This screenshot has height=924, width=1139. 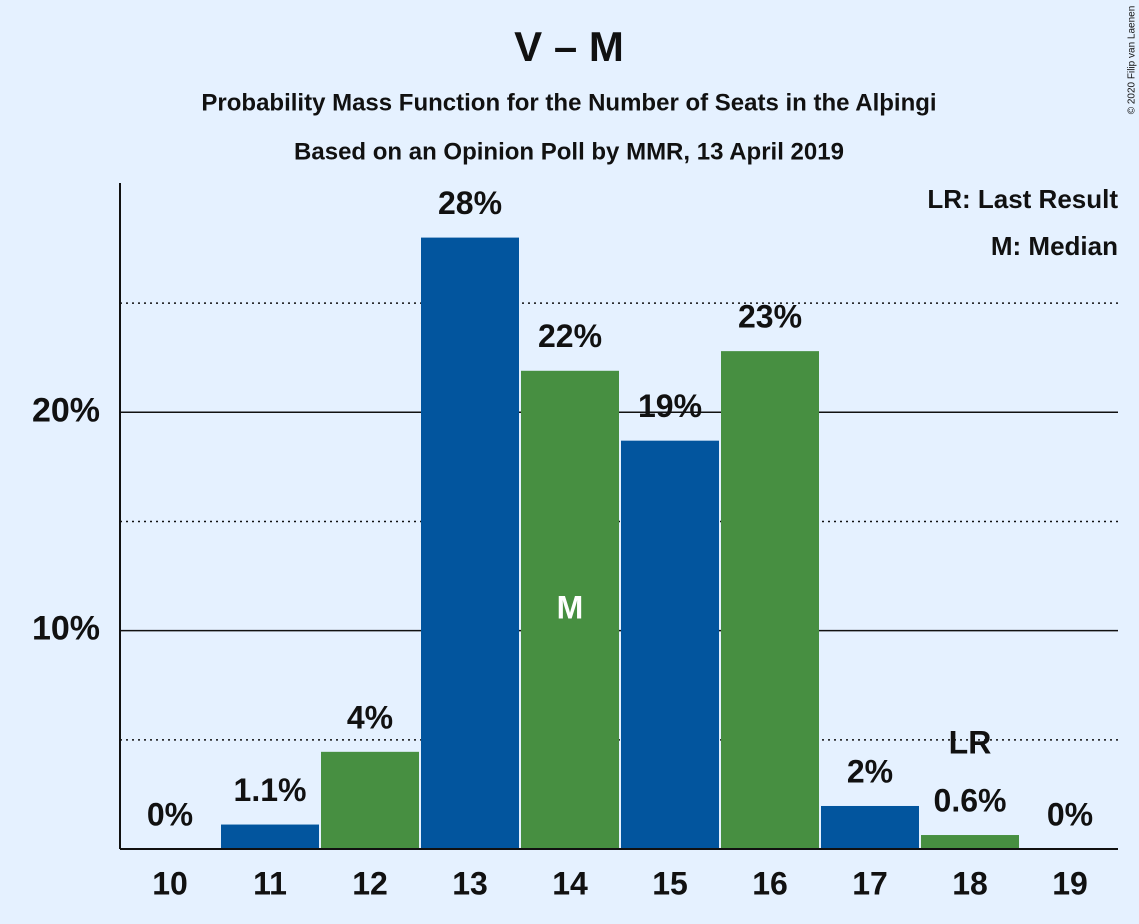 I want to click on annotation: LR, so click(x=970, y=742).